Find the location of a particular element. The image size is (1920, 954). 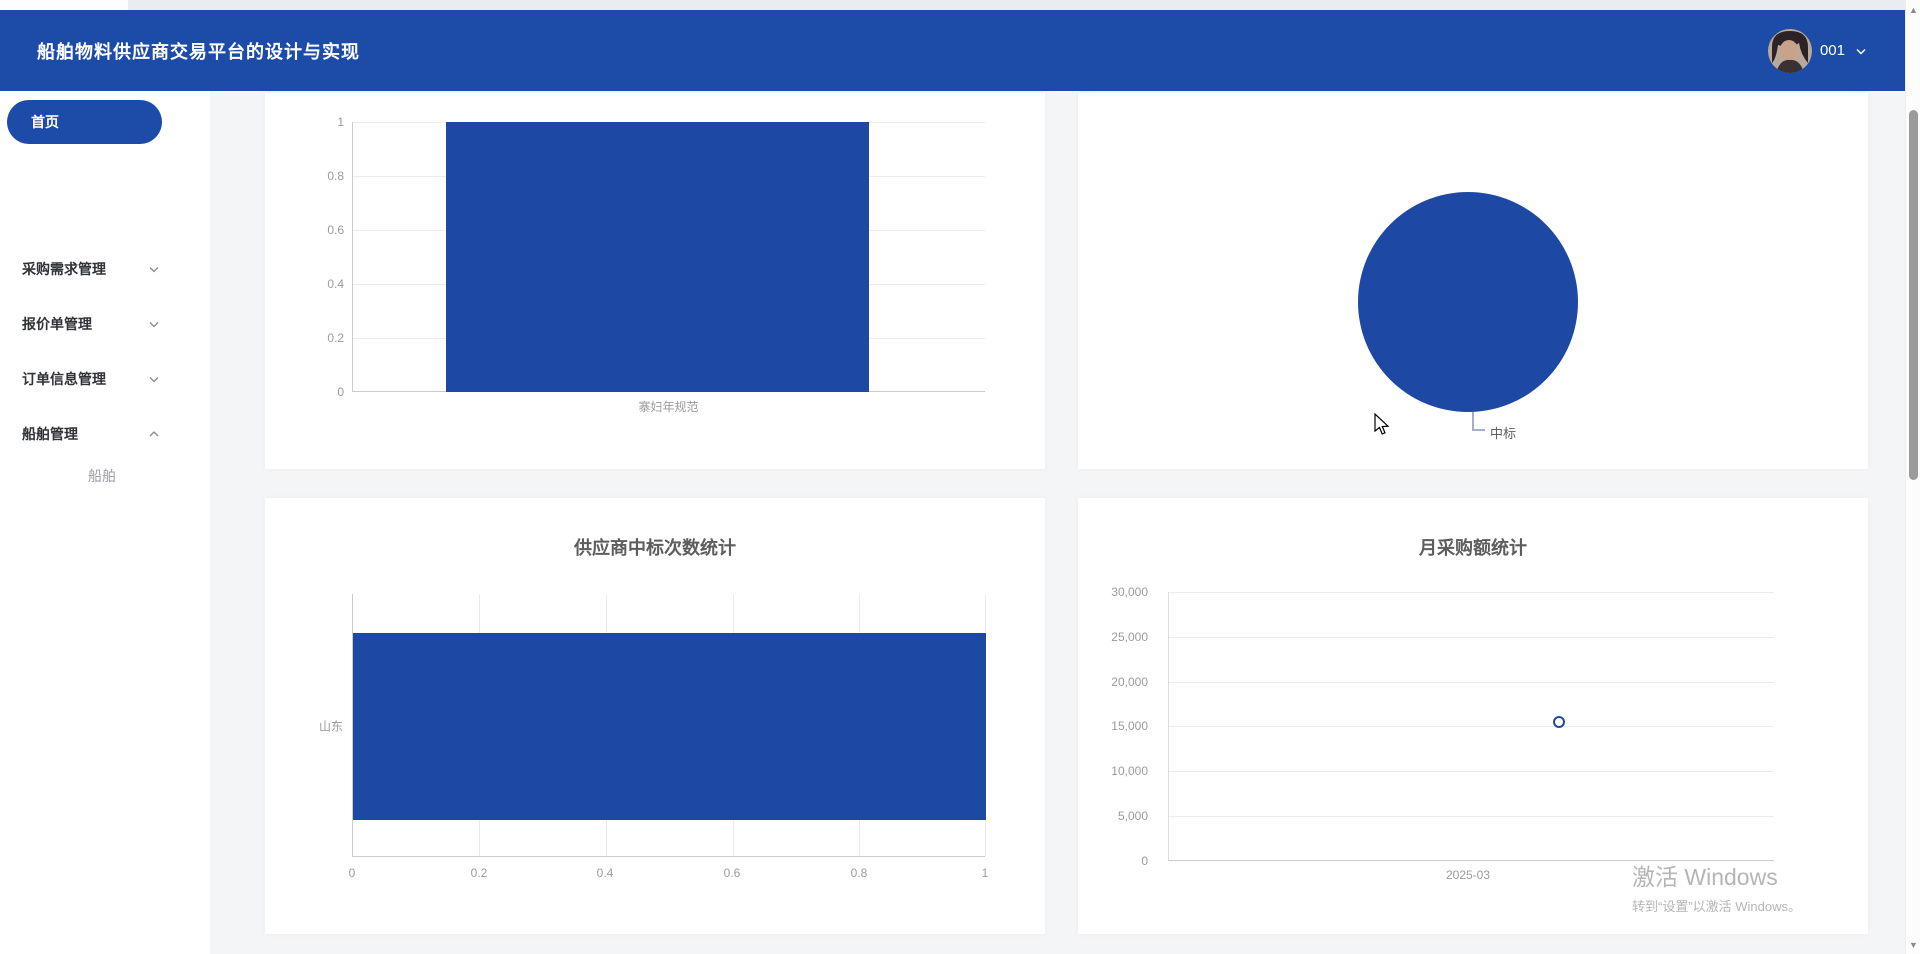

chart-title: 月采购额统计 is located at coordinates (1473, 548).